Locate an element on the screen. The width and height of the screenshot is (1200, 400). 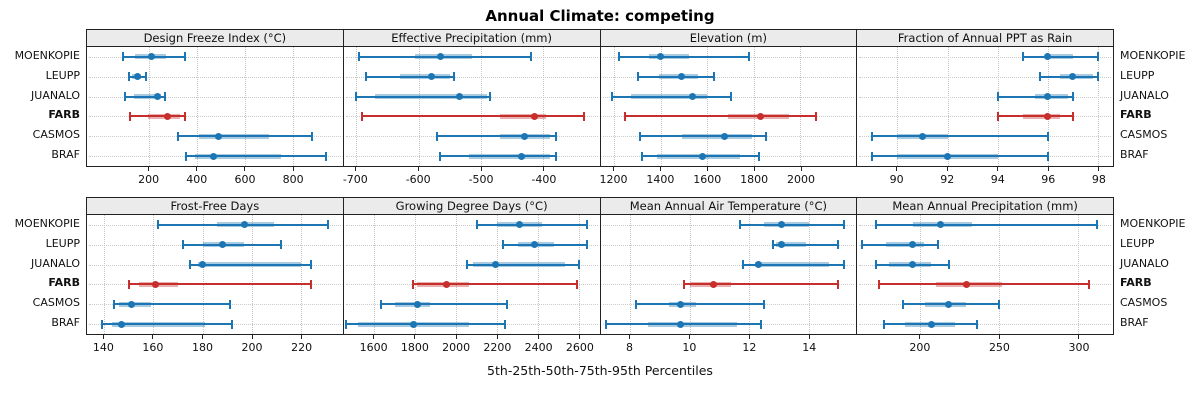
axis-tick-label: 96 is located at coordinates (1048, 179).